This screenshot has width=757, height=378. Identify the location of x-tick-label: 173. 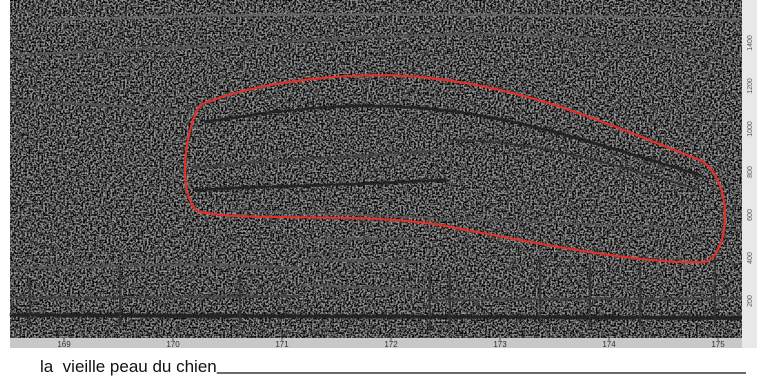
(500, 344).